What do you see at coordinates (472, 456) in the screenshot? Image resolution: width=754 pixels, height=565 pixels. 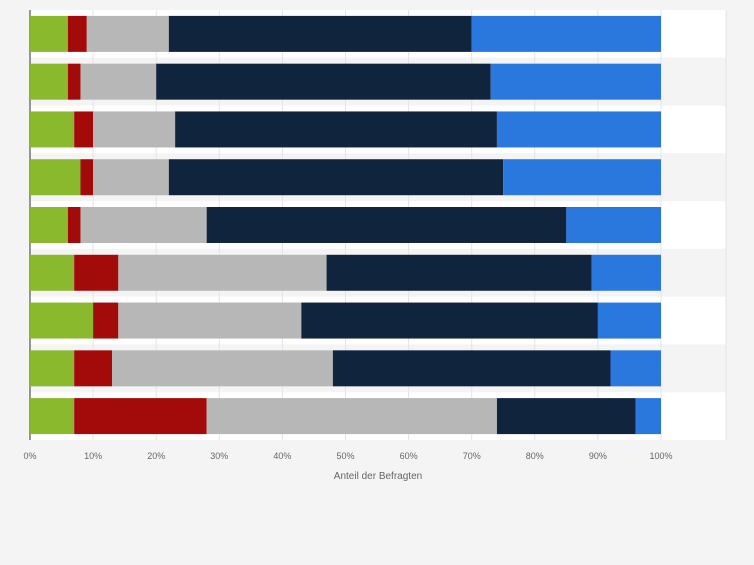 I see `x-tick-label: 70%` at bounding box center [472, 456].